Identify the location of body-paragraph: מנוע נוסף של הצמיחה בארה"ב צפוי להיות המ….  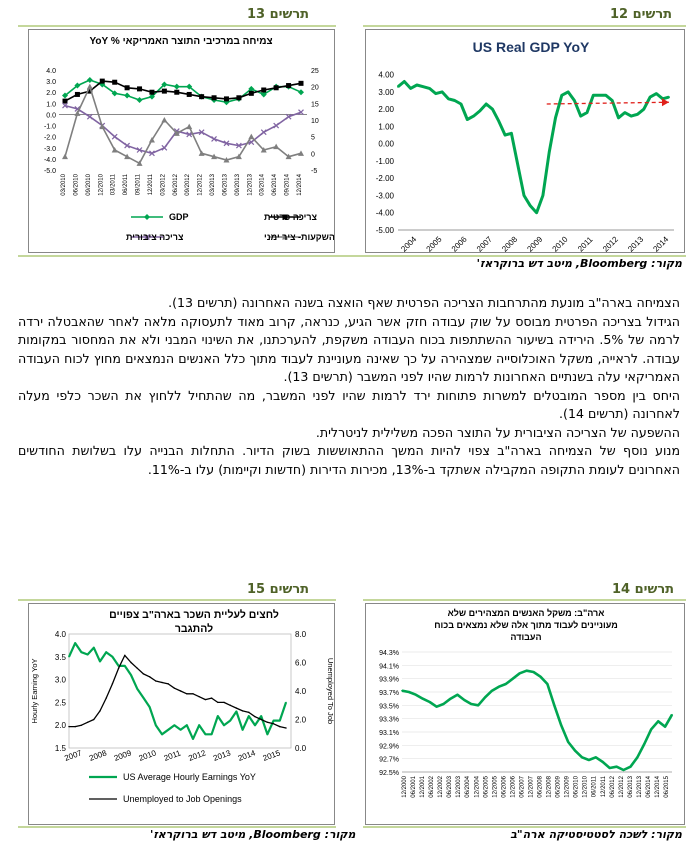
(349, 460).